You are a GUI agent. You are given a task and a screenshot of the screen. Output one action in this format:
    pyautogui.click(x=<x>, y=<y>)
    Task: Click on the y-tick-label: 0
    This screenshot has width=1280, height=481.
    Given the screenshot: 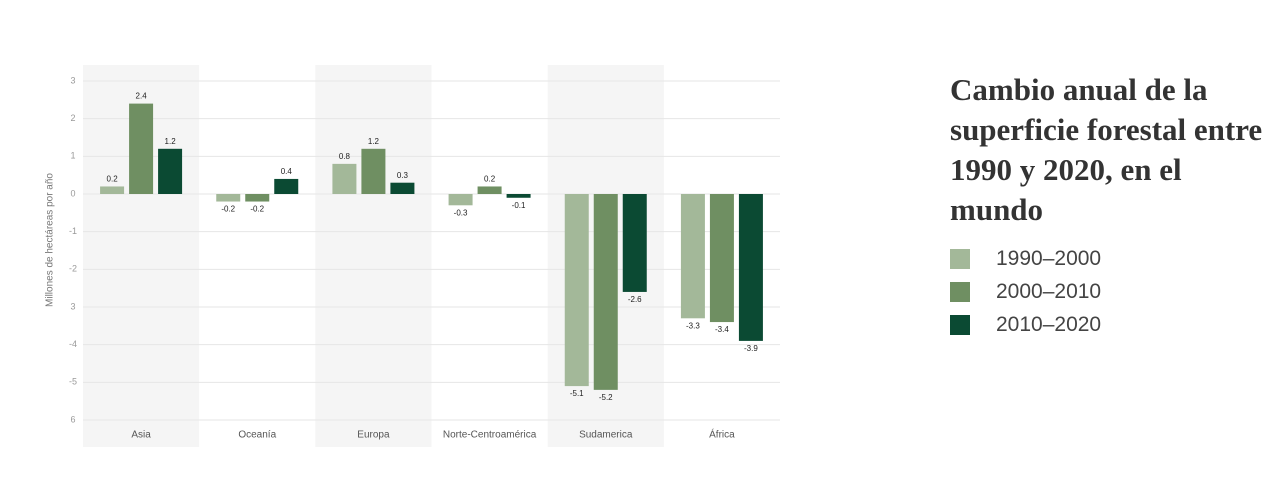 What is the action you would take?
    pyautogui.click(x=72, y=193)
    